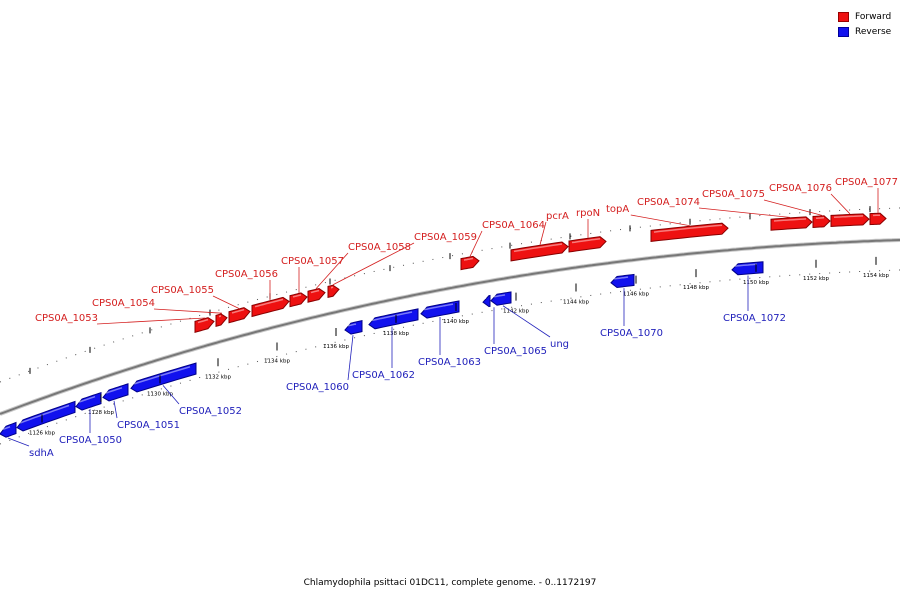  I want to click on forward-gene-label-11: topA, so click(617, 209).